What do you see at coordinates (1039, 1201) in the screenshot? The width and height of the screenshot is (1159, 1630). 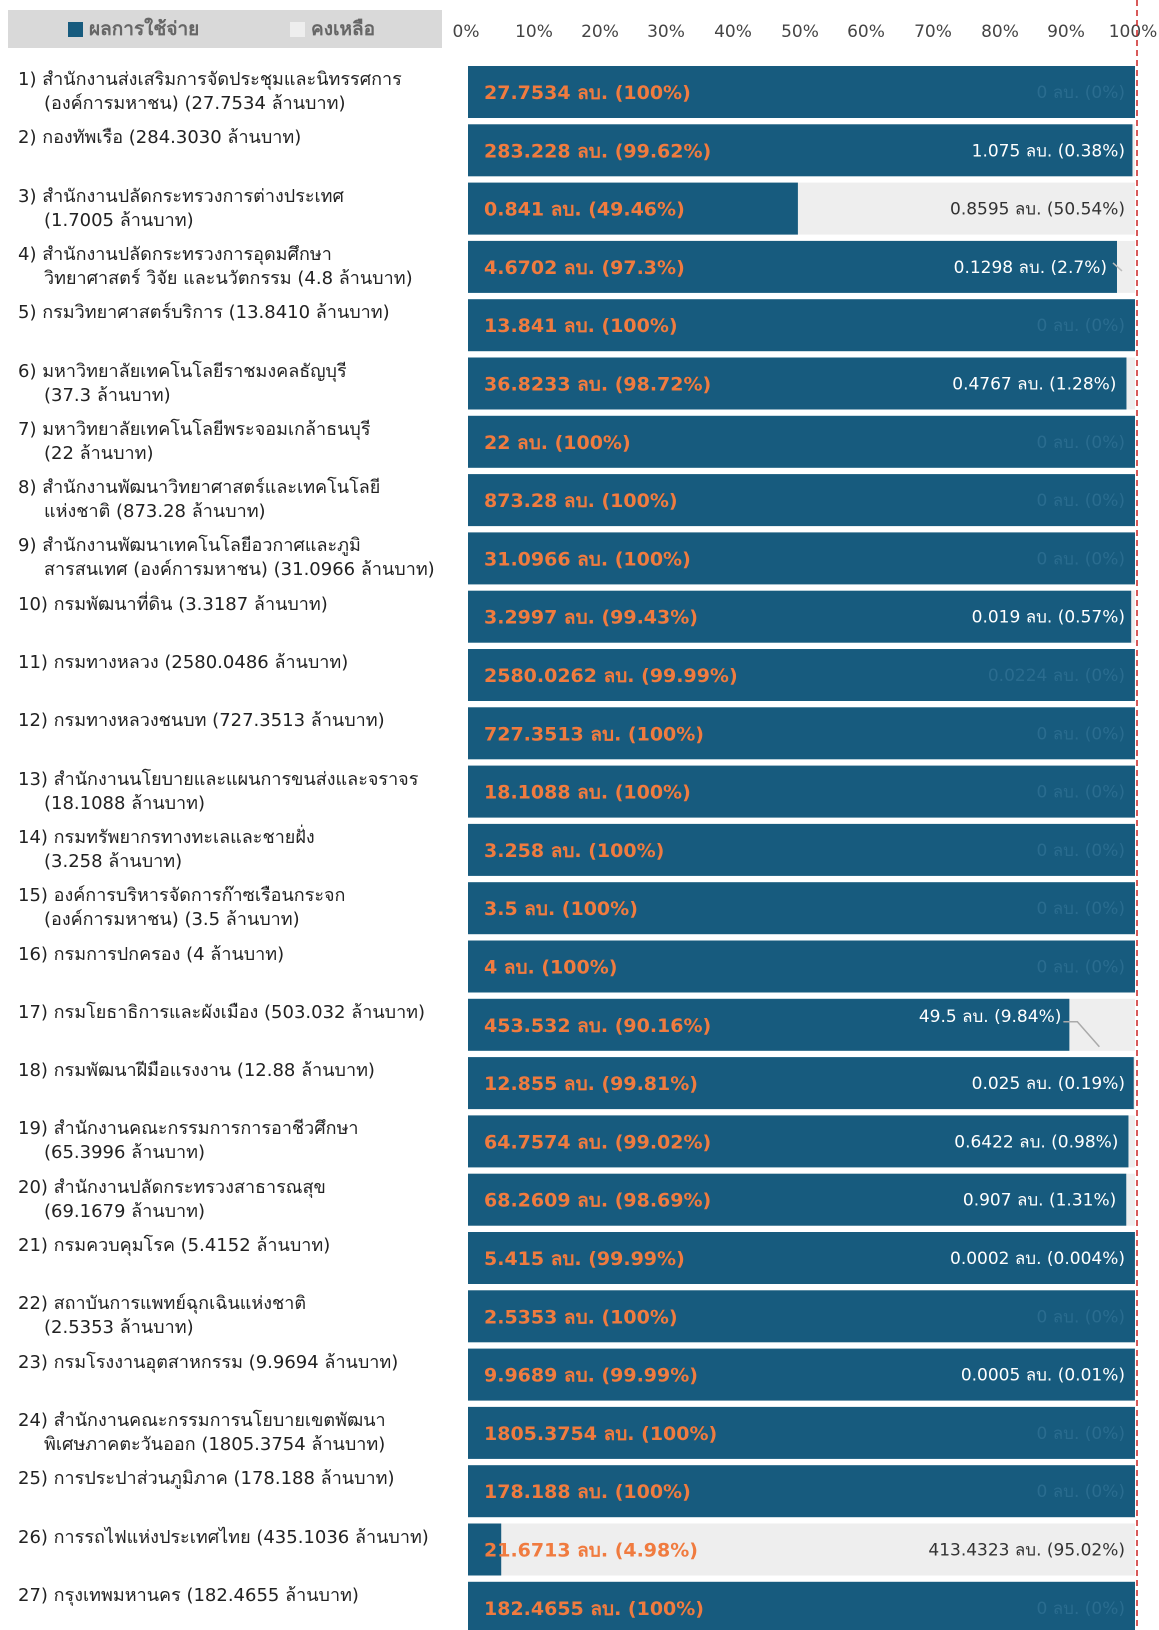 I see `remaining-value-label: 0.907 ลบ. (1.31%)` at bounding box center [1039, 1201].